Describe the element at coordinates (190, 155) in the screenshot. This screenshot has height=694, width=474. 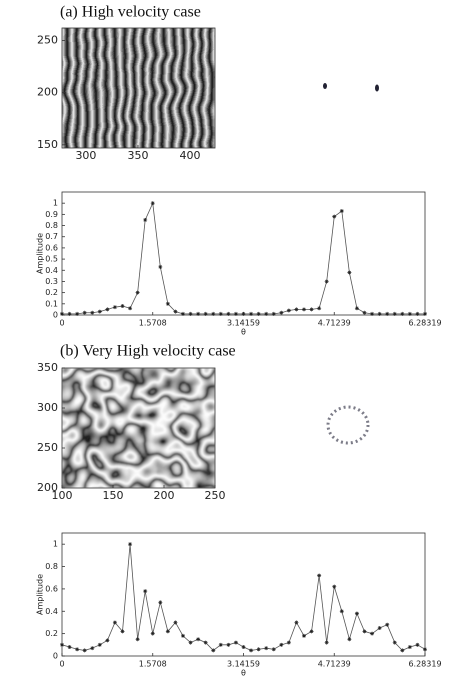
I see `x-tick-label: 400` at that location.